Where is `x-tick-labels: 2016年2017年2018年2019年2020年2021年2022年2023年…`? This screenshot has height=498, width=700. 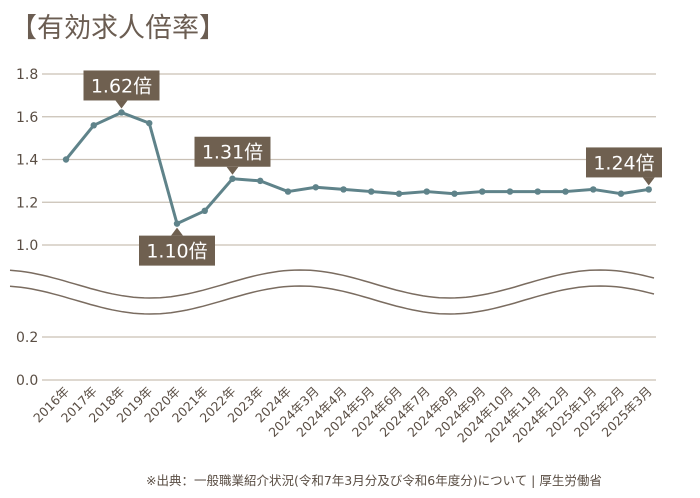 x-tick-labels: 2016年2017年2018年2019年2020年2021年2022年2023年… is located at coordinates (342, 415).